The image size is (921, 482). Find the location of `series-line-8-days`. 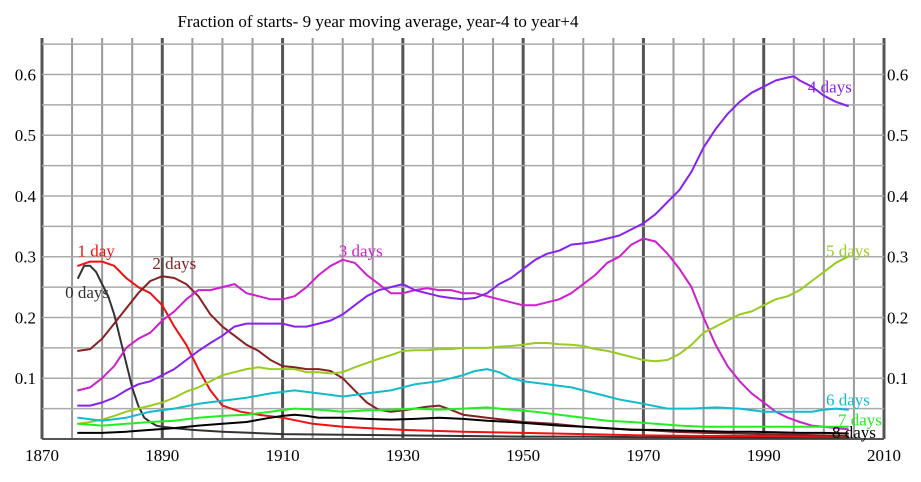

series-line-8-days is located at coordinates (463, 424).